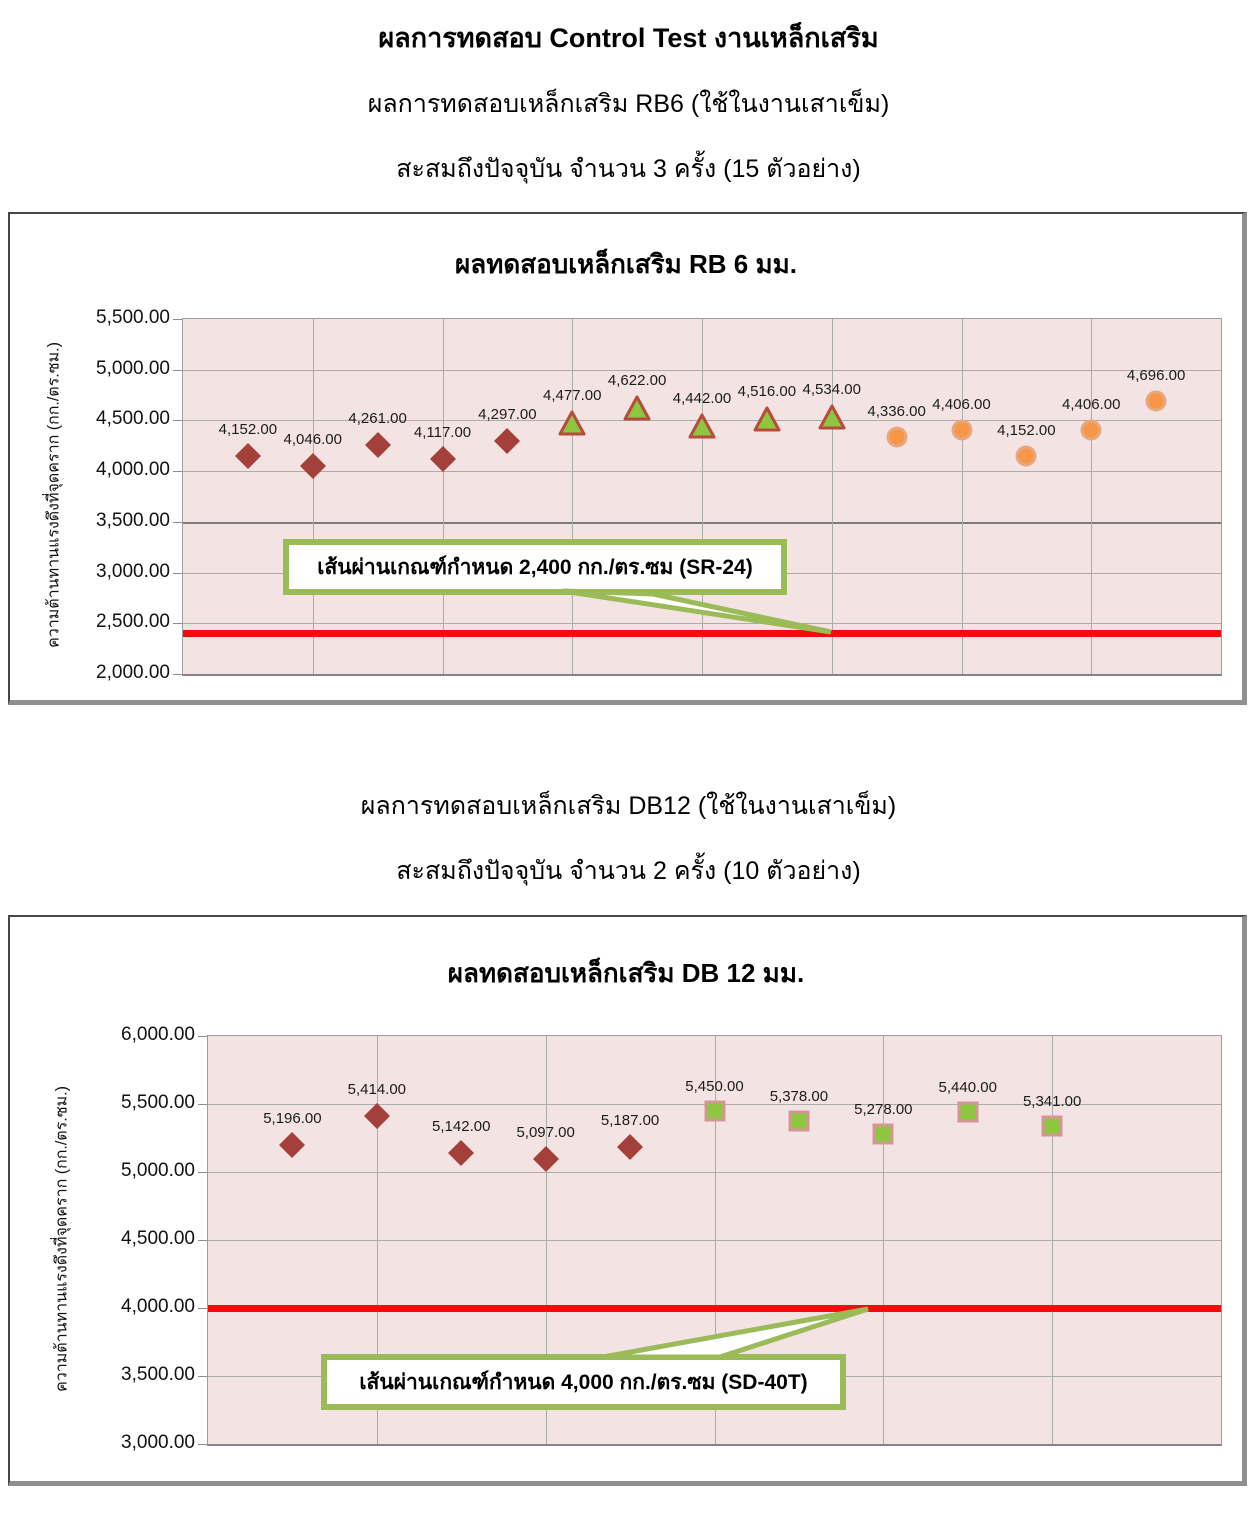 The width and height of the screenshot is (1257, 1523). What do you see at coordinates (896, 412) in the screenshot?
I see `data-point-label: 4,336.00` at bounding box center [896, 412].